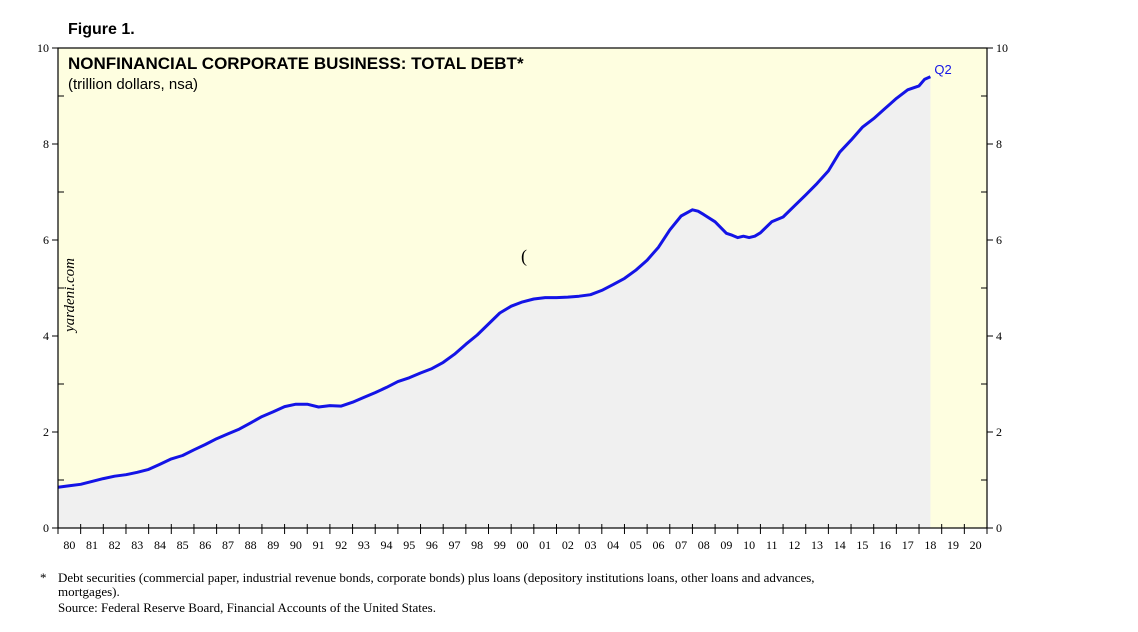  Describe the element at coordinates (523, 545) in the screenshot. I see `x-tick-label: 00` at that location.